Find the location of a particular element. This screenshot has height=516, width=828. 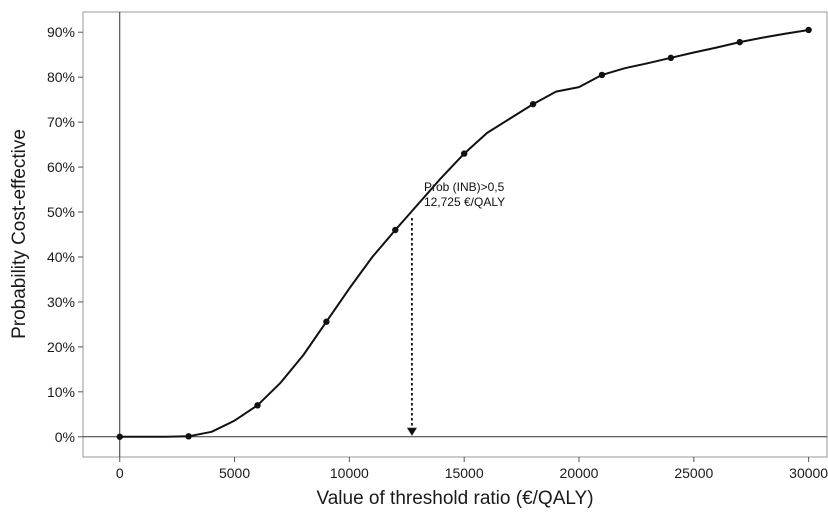

y-tick-label: 40% is located at coordinates (61, 257).